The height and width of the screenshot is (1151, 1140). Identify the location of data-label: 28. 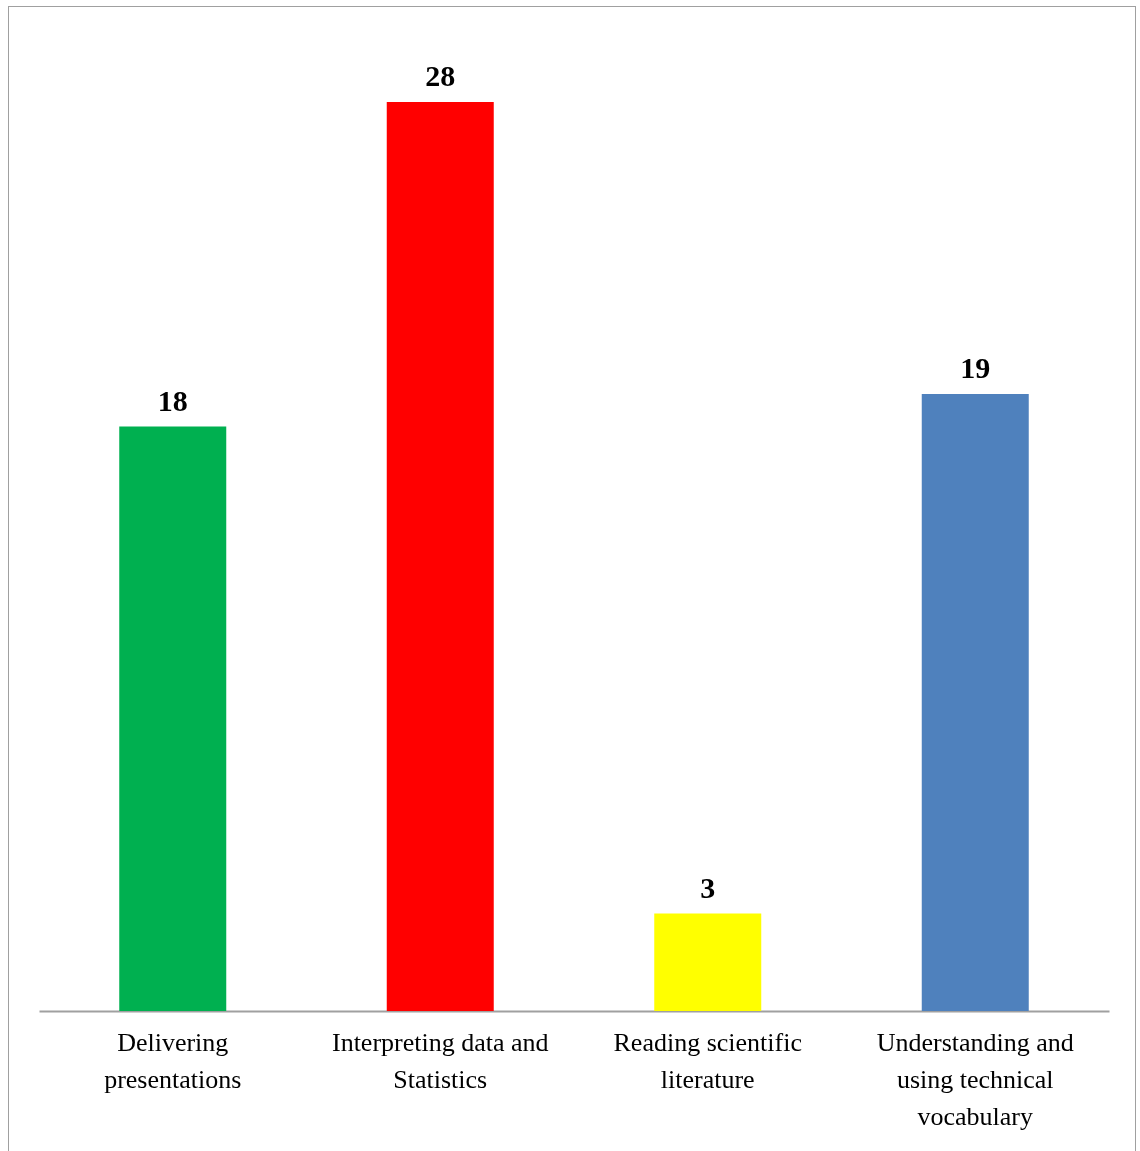
(440, 75).